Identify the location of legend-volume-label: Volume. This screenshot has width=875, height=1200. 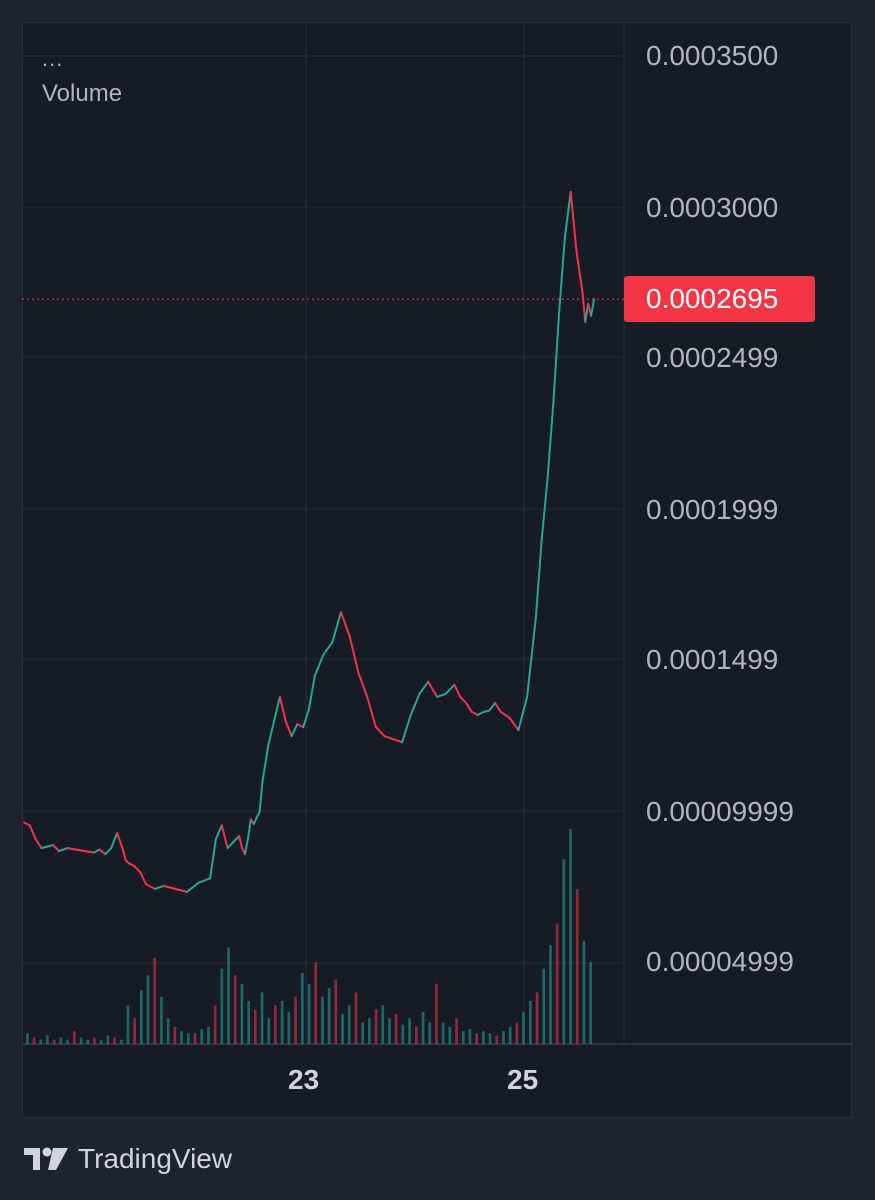
(82, 93).